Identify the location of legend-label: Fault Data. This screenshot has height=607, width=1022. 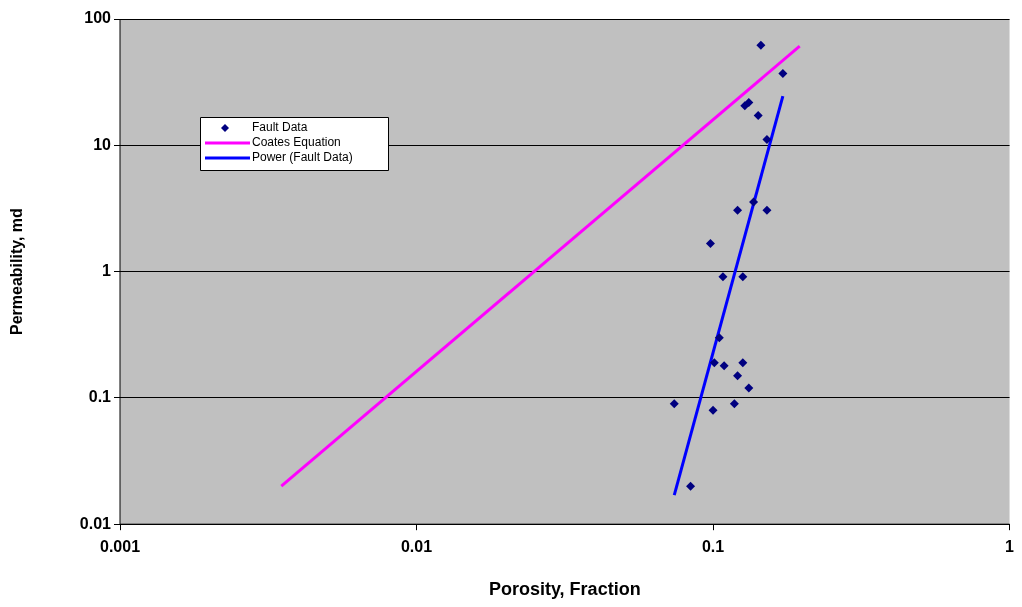
(280, 127).